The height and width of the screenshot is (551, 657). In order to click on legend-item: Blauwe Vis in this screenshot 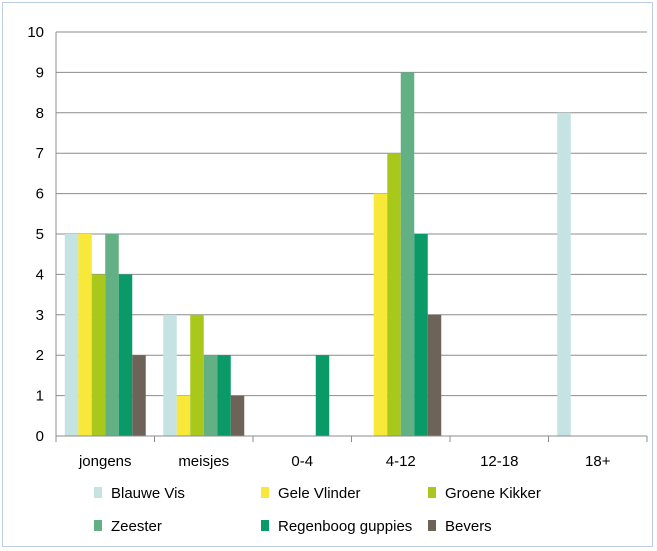, I will do `click(139, 493)`.